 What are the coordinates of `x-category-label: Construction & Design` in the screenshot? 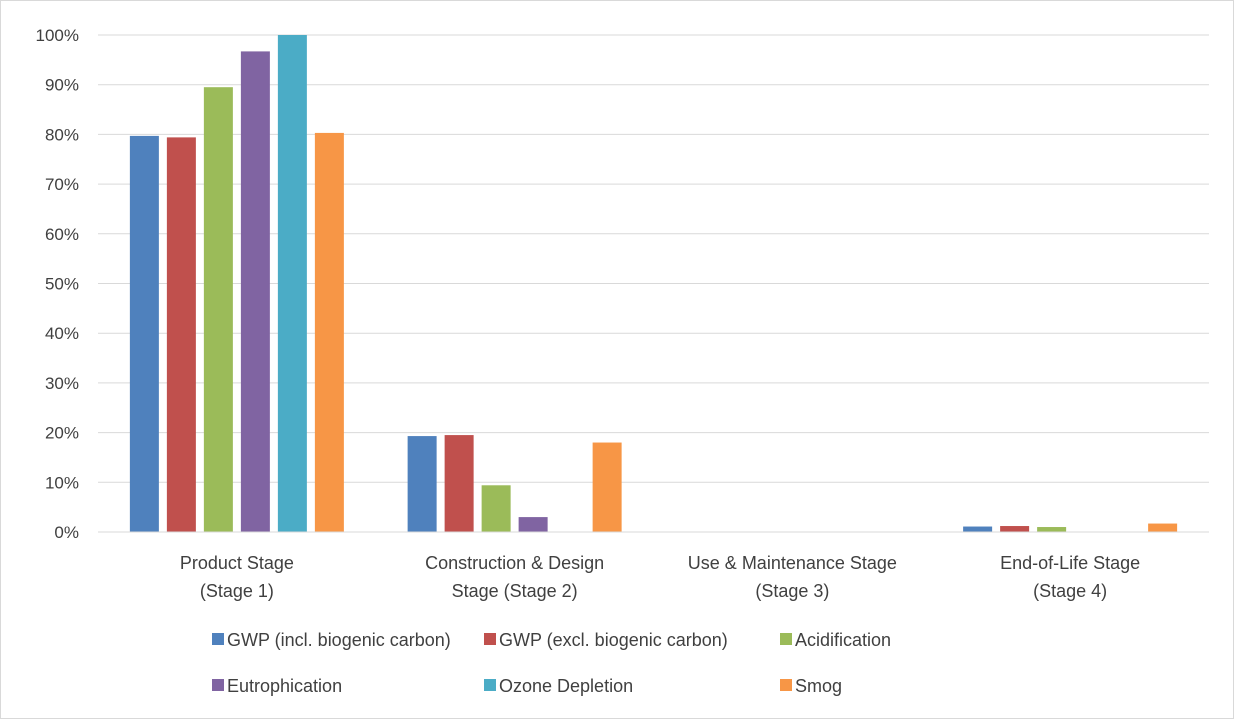 It's located at (514, 563).